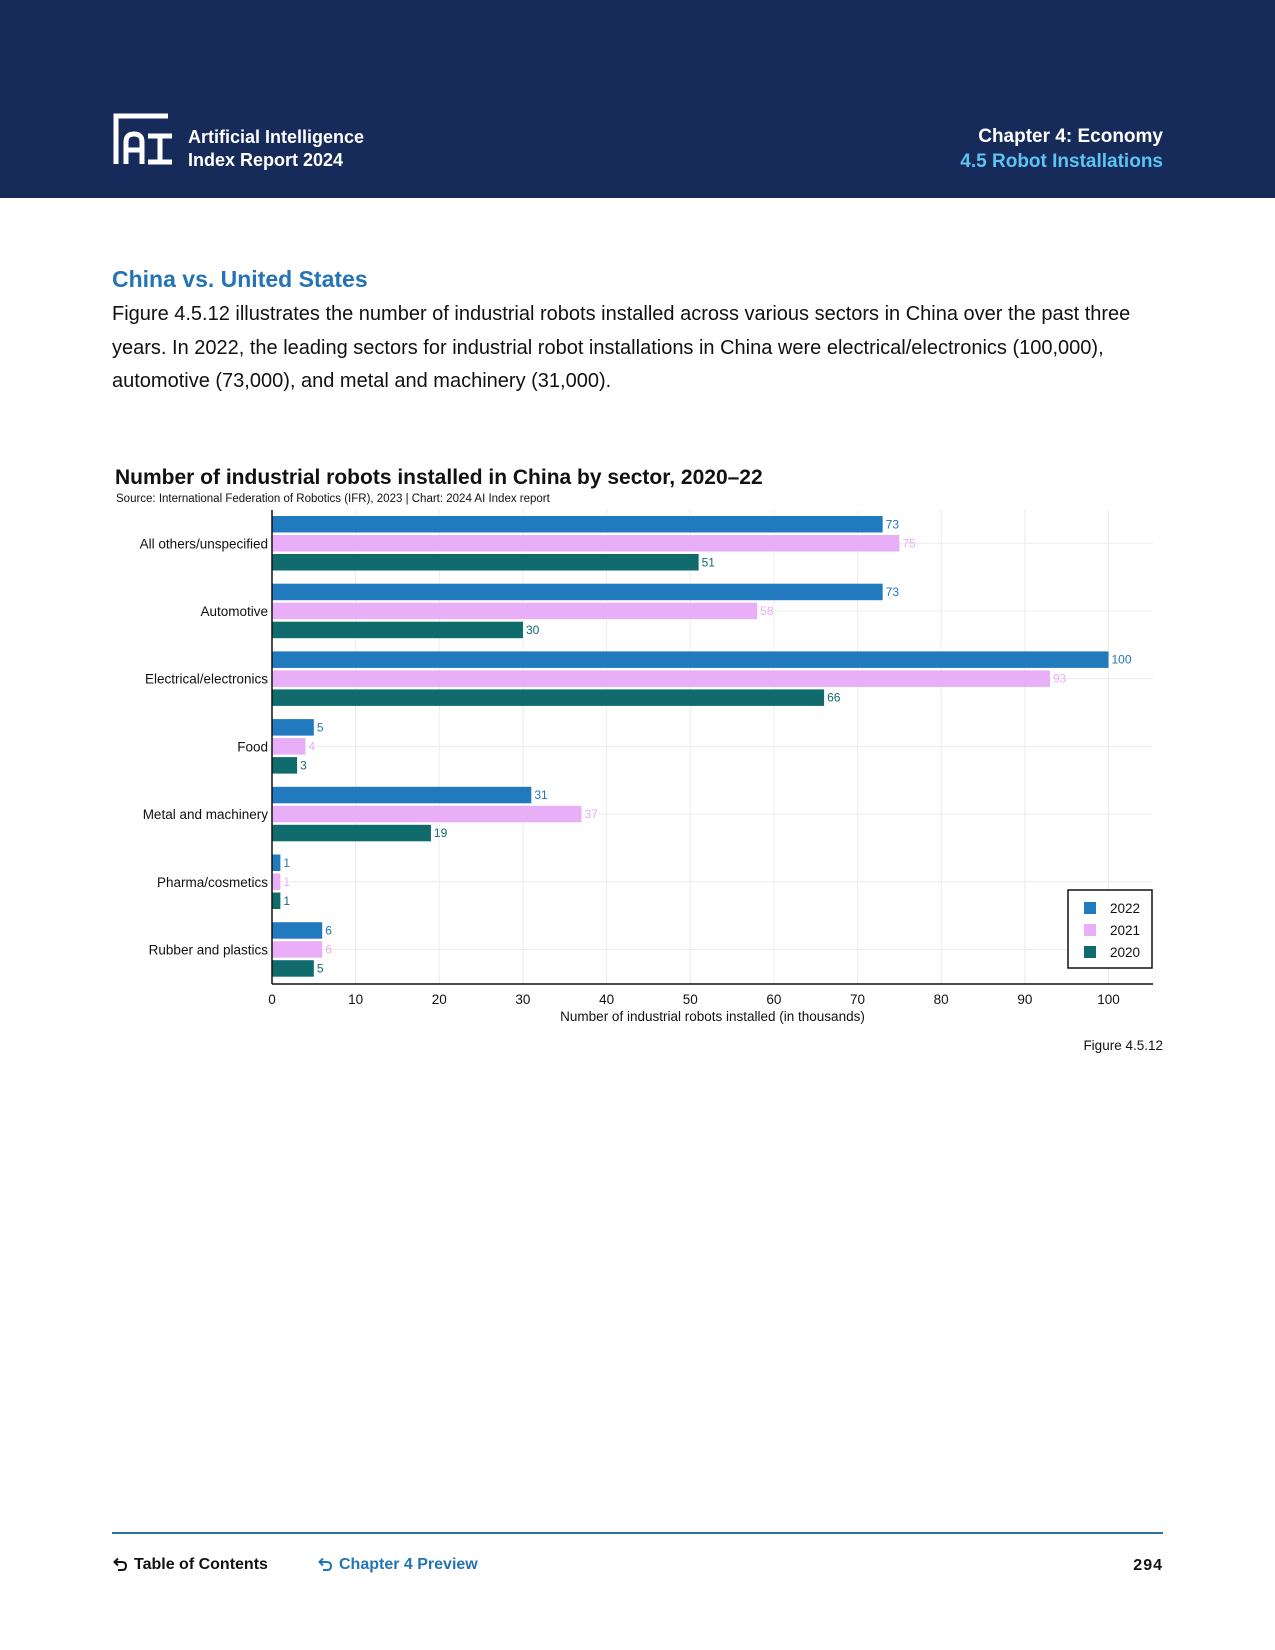 The image size is (1275, 1650). Describe the element at coordinates (909, 543) in the screenshot. I see `data-label: 75` at that location.